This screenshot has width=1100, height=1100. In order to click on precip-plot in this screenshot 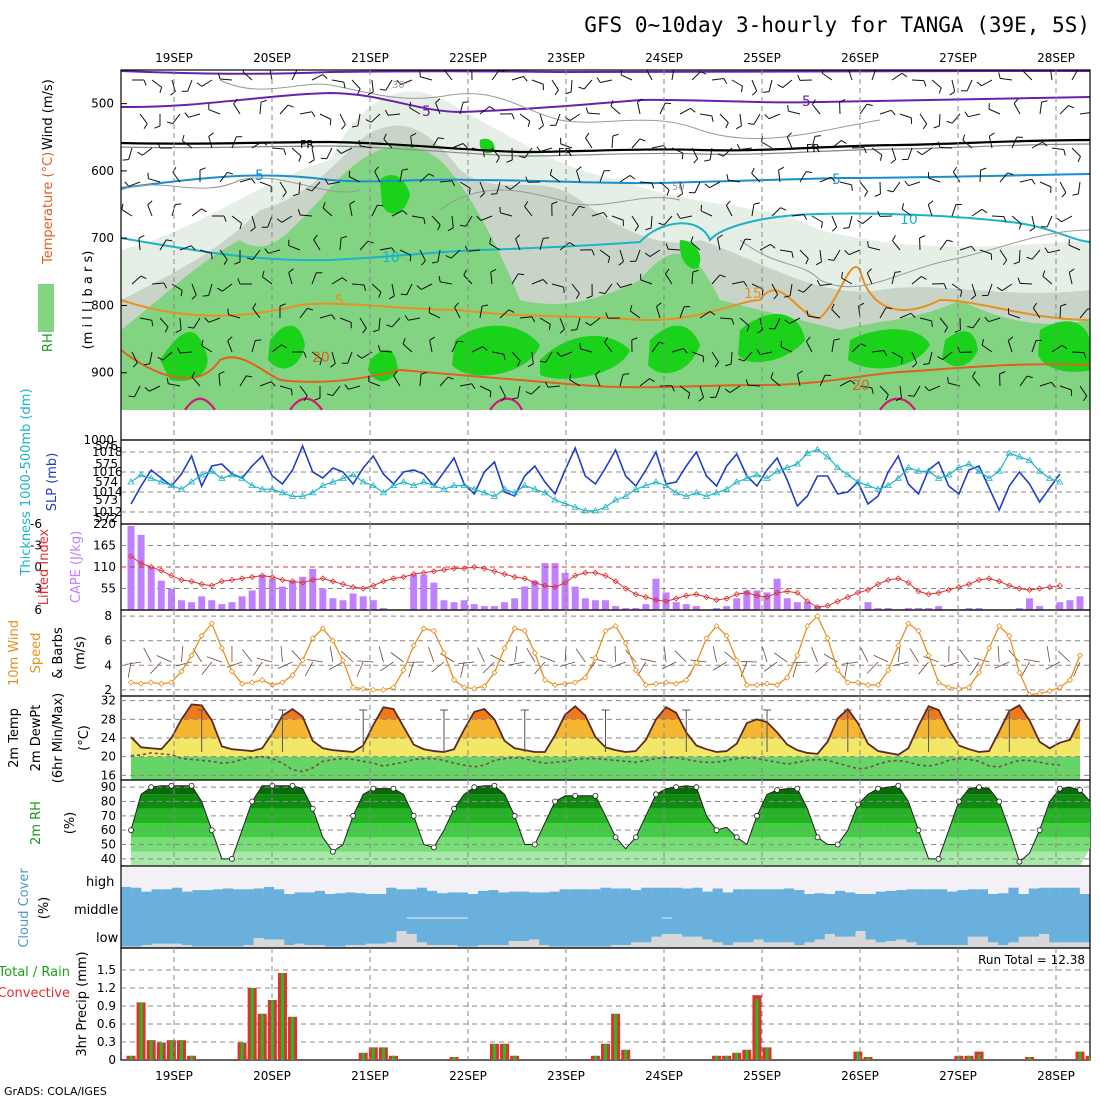, I will do `click(605, 1014)`.